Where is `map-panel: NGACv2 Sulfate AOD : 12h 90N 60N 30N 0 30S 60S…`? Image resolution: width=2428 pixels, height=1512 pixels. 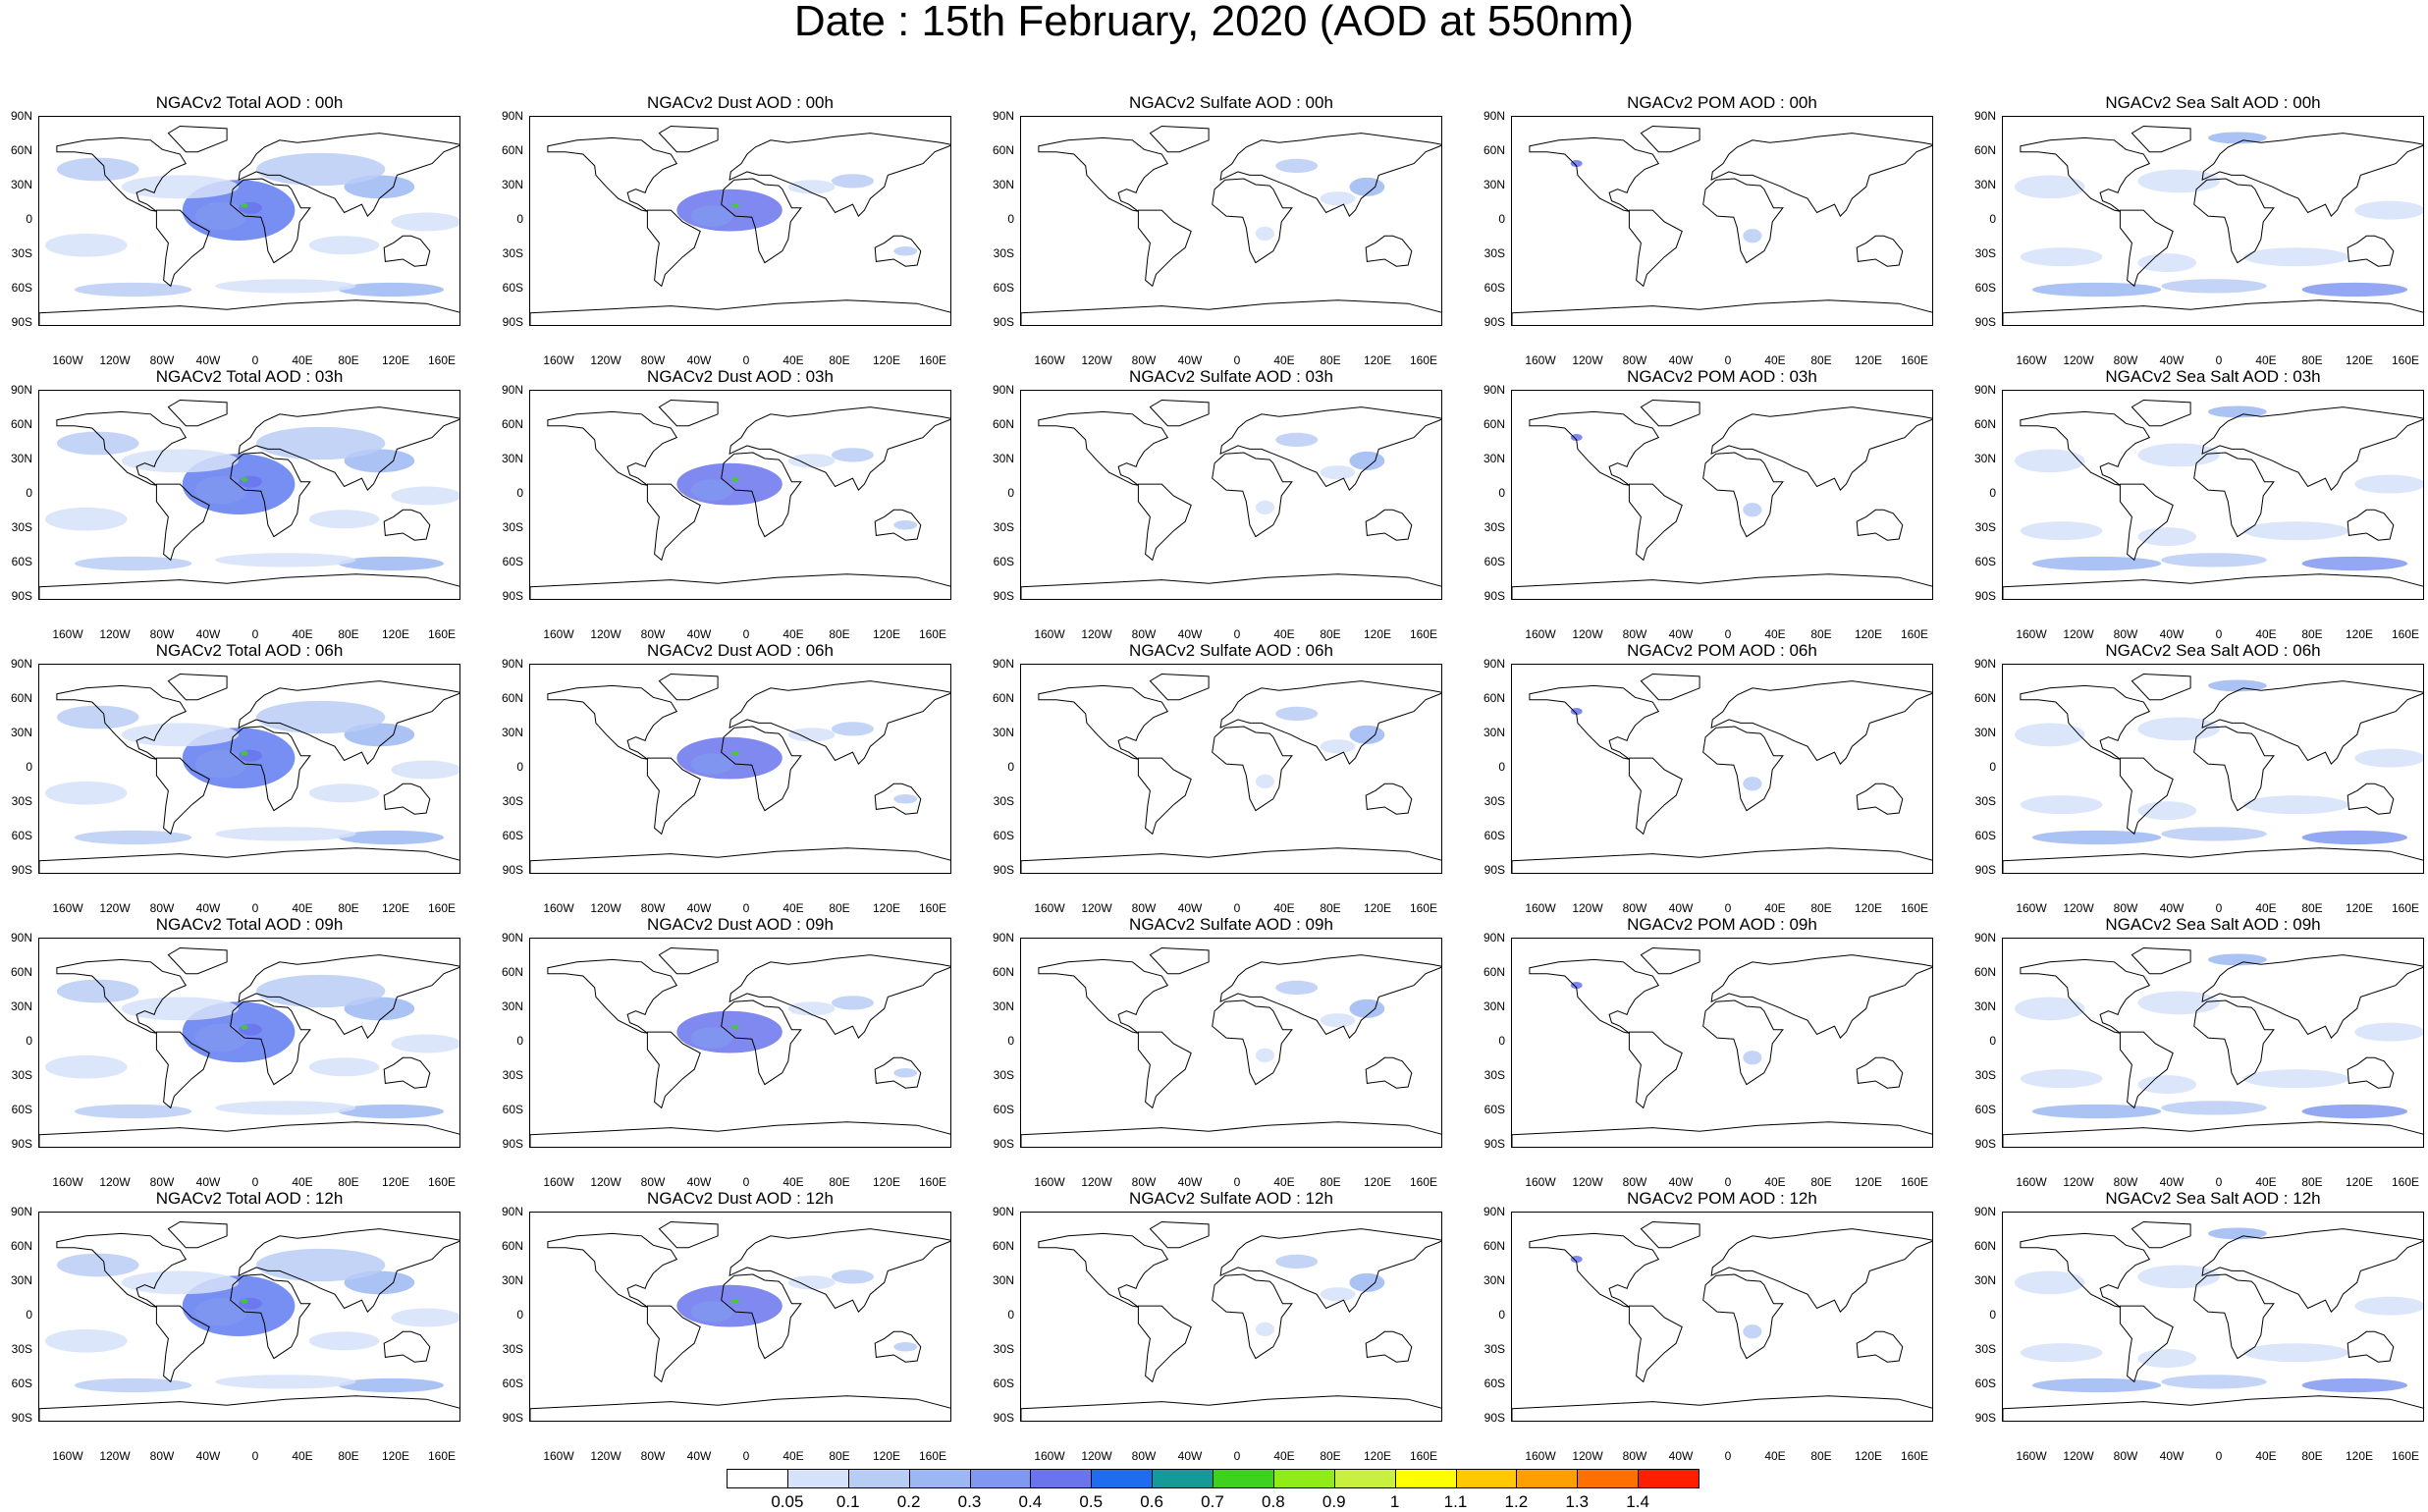
map-panel: NGACv2 Sulfate AOD : 12h 90N 60N 30N 0 30S 60S… is located at coordinates (1214, 1326).